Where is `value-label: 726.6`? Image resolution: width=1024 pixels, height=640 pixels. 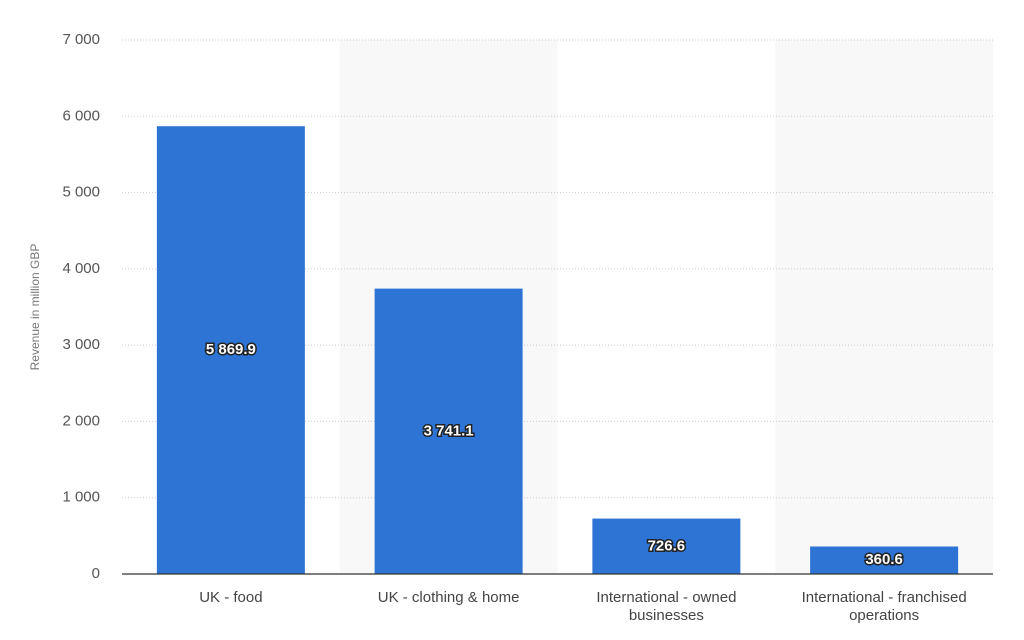 value-label: 726.6 is located at coordinates (667, 545).